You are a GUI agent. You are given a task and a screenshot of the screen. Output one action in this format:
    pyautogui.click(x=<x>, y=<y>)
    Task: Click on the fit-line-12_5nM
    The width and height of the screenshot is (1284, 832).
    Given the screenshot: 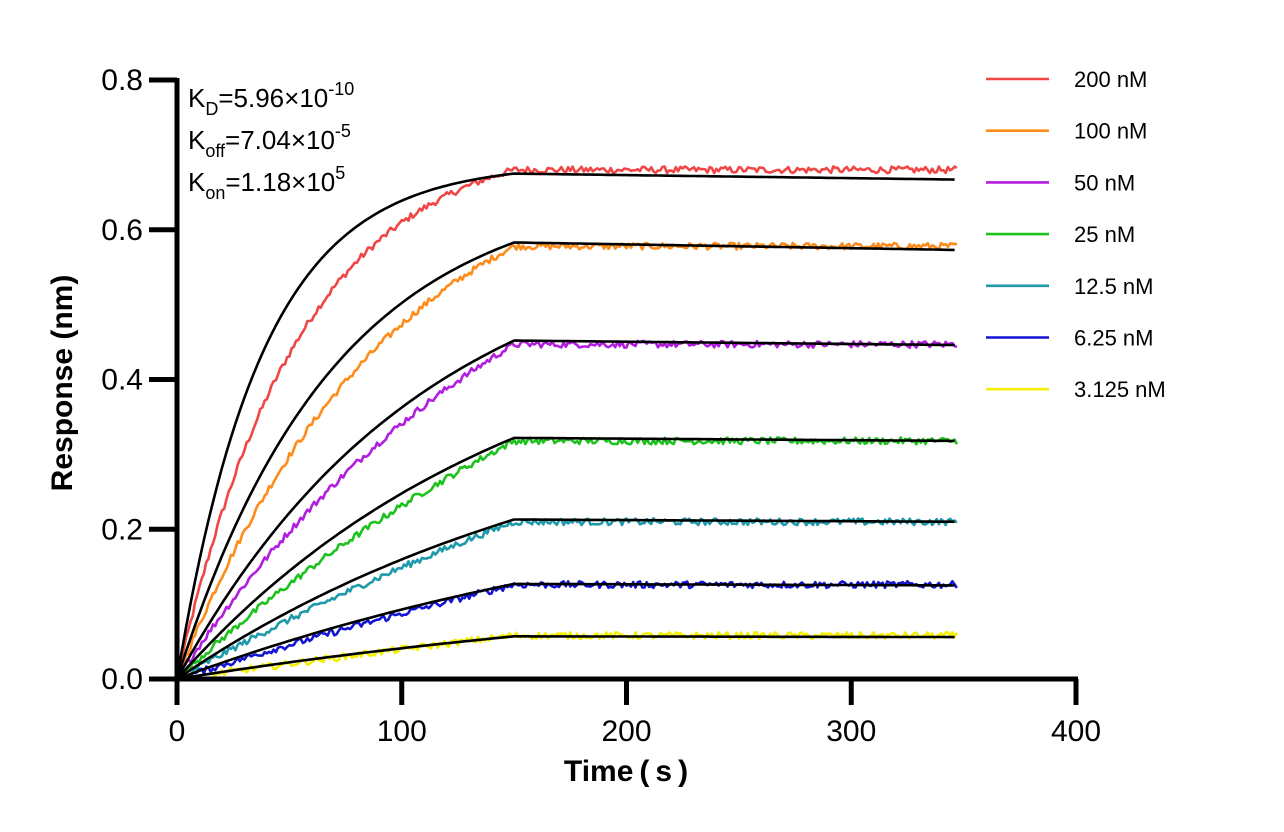 What is the action you would take?
    pyautogui.click(x=565, y=599)
    